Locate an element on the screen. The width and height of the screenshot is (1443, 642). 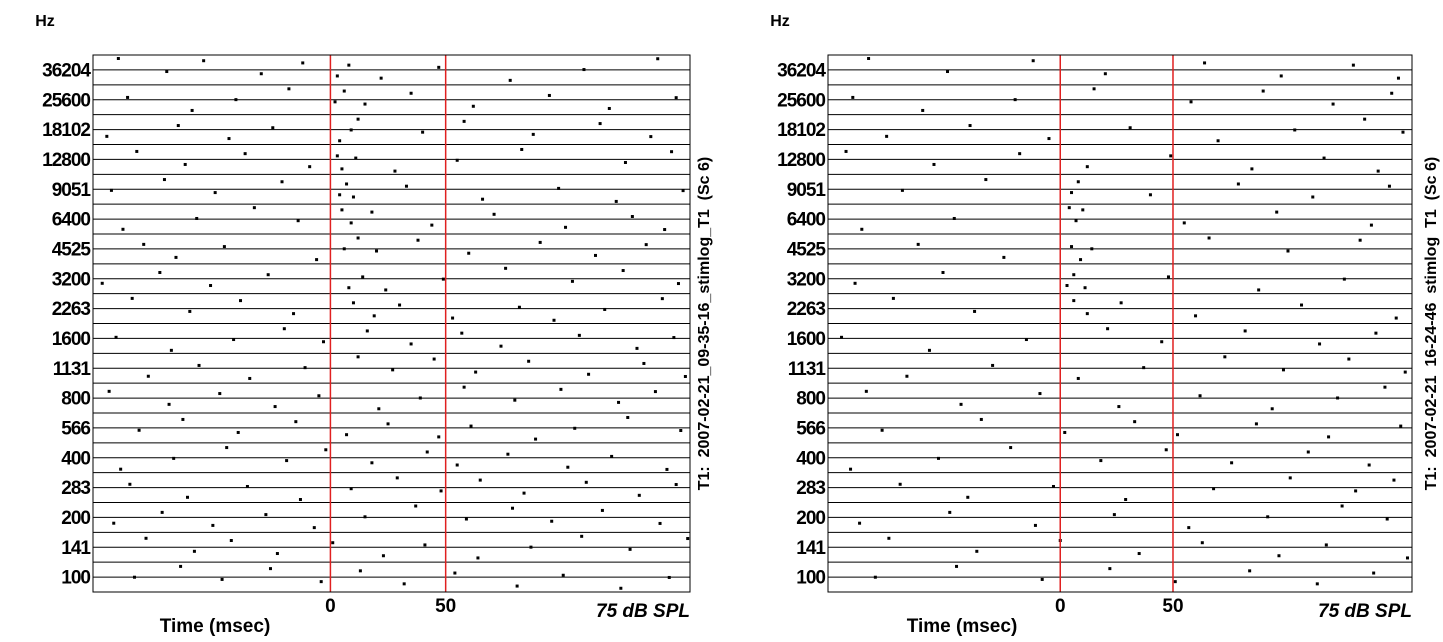
y-tick-label: 400 is located at coordinates (810, 458).